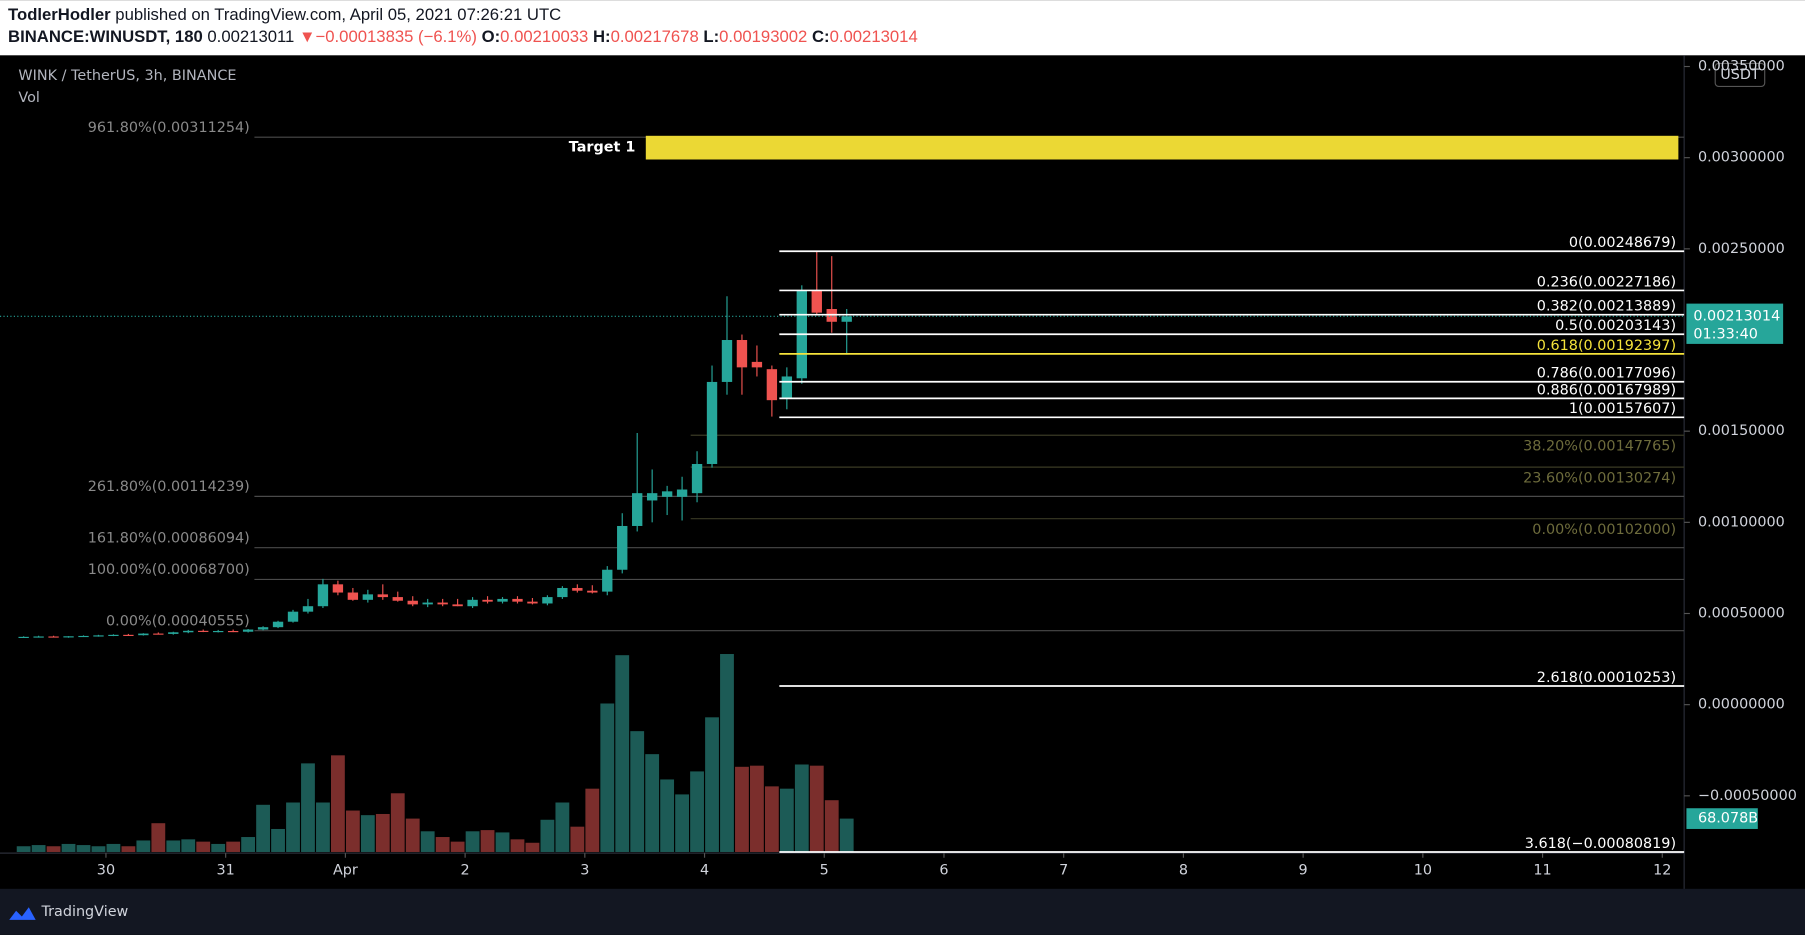  Describe the element at coordinates (1622, 409) in the screenshot. I see `fib-label: 1(0.00157607)` at that location.